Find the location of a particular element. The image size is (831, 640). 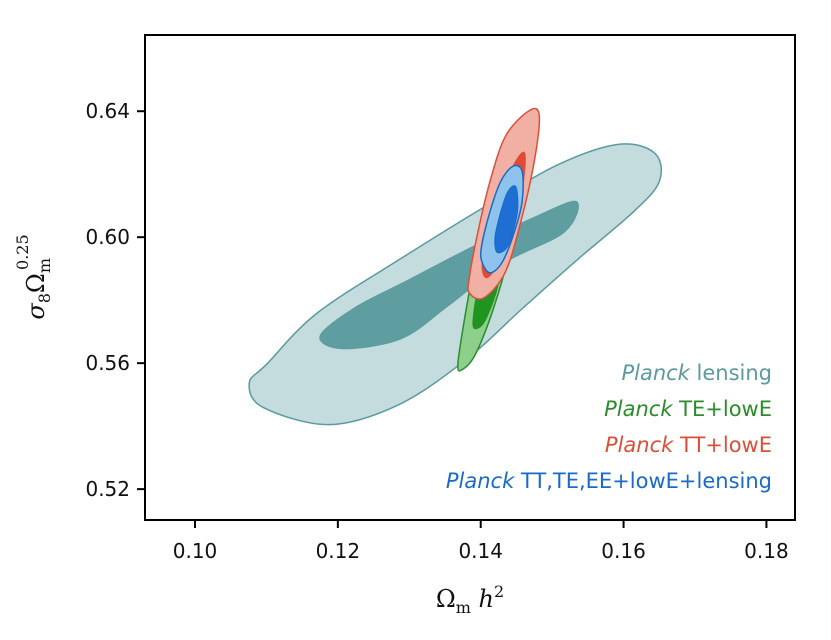

y-tick-label: 0.52 is located at coordinates (107, 489).